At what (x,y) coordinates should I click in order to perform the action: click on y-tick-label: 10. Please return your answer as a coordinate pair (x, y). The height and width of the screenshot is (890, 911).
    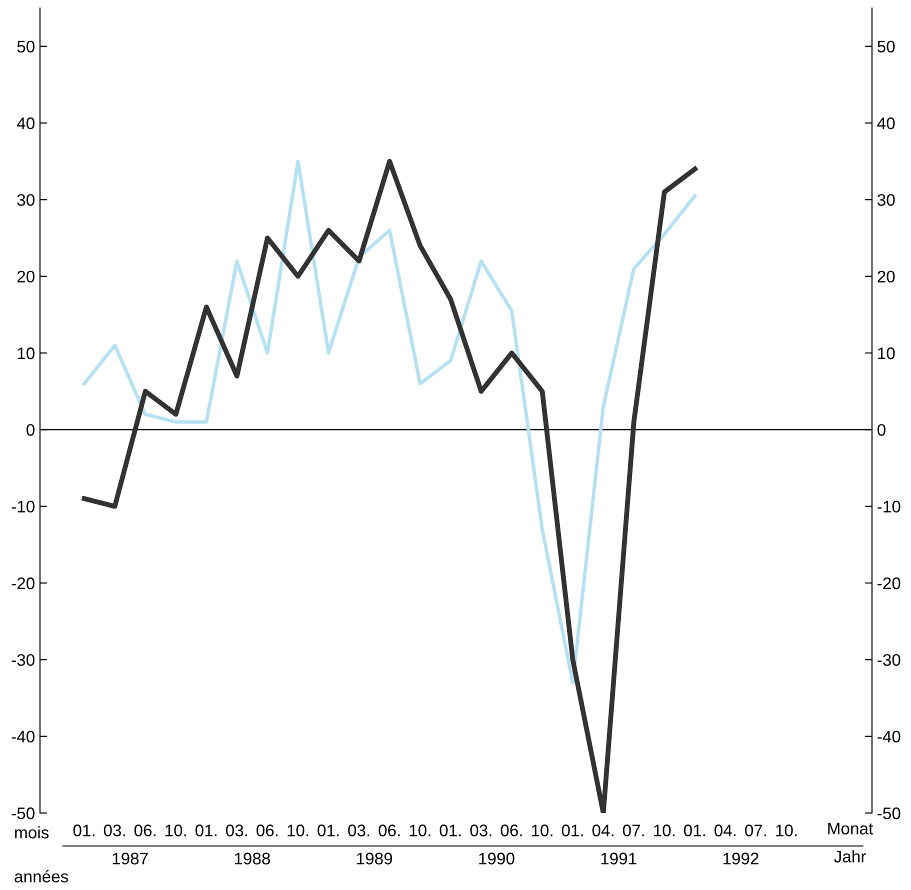
    Looking at the image, I should click on (26, 353).